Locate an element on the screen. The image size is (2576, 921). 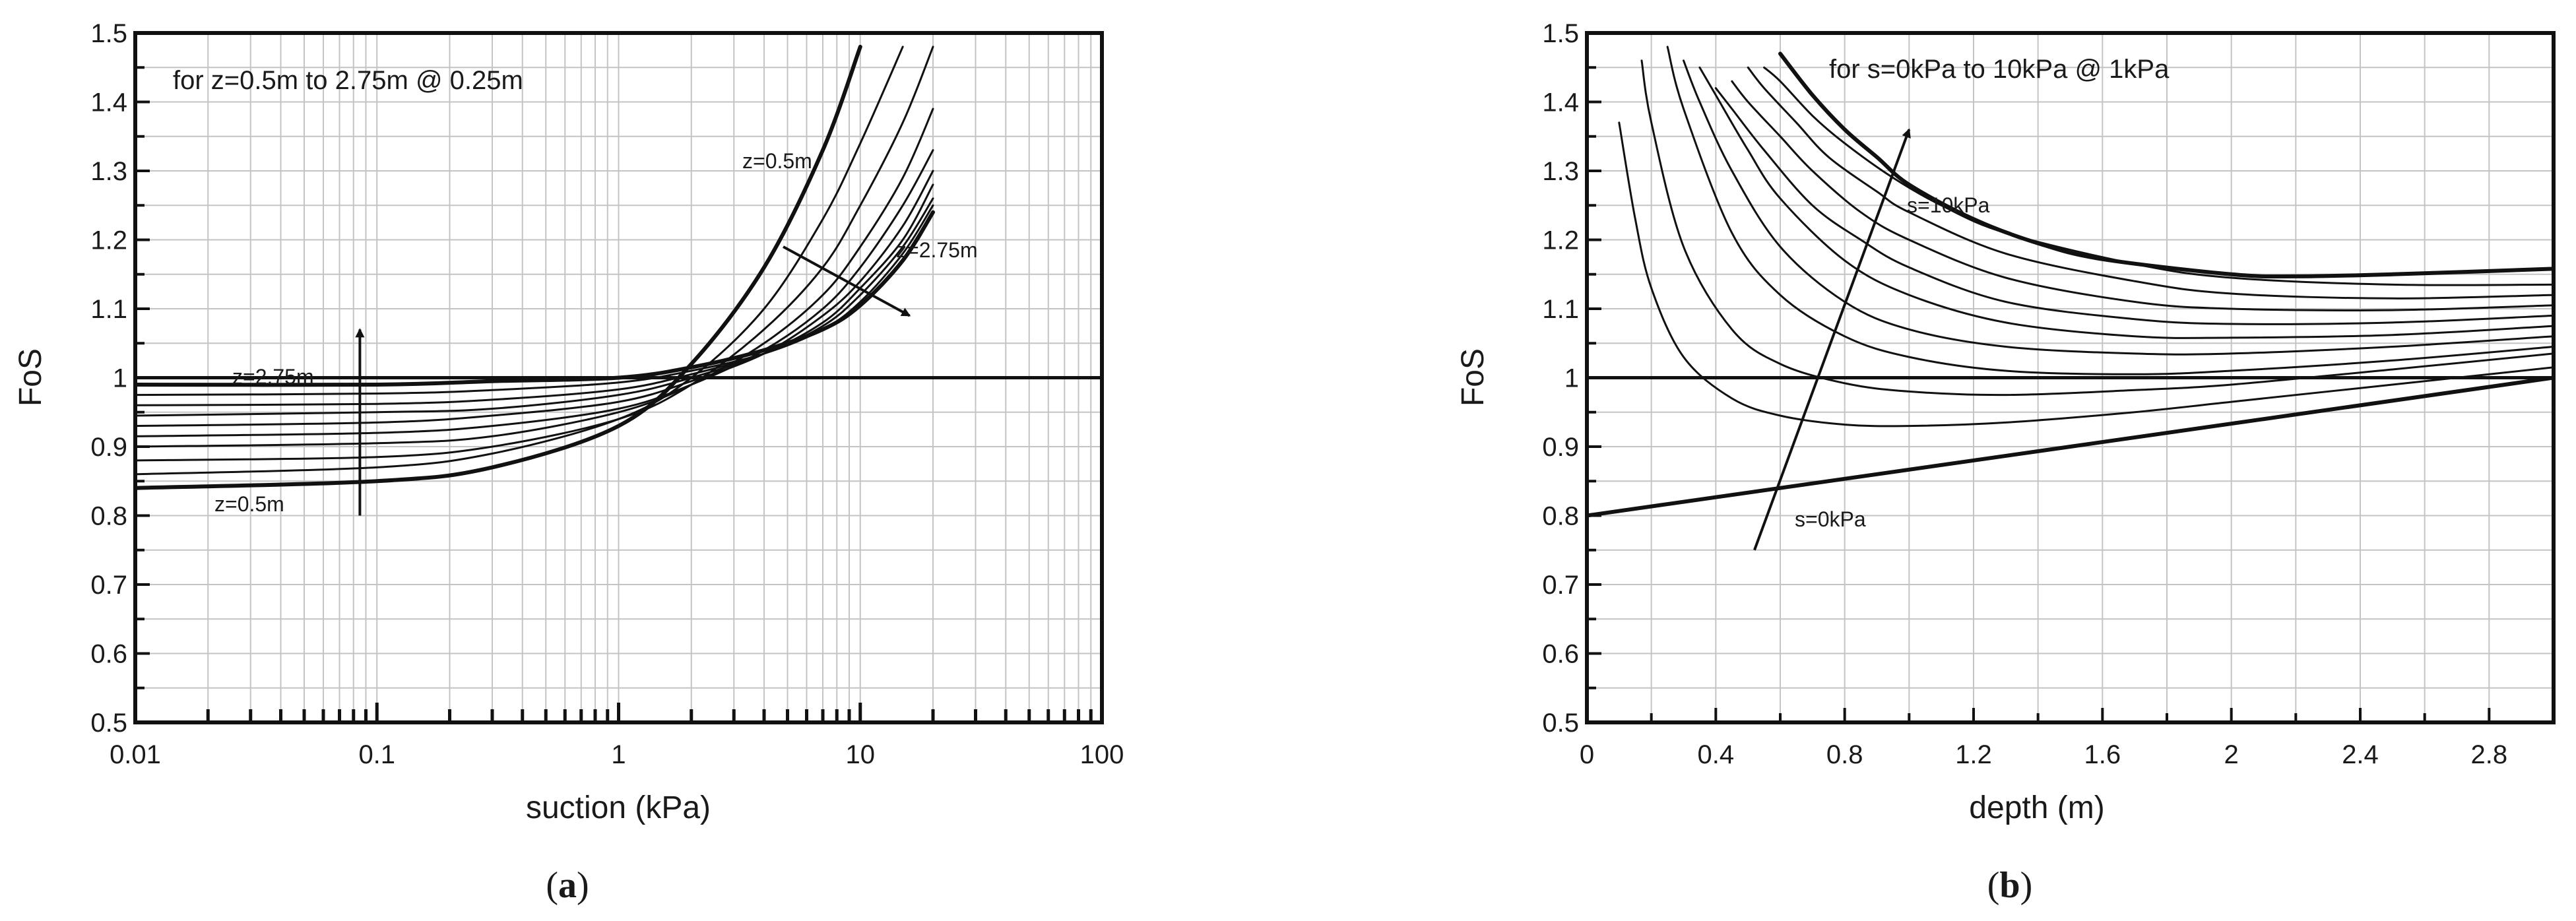
chart-a-ylabel: FoS is located at coordinates (30, 377).